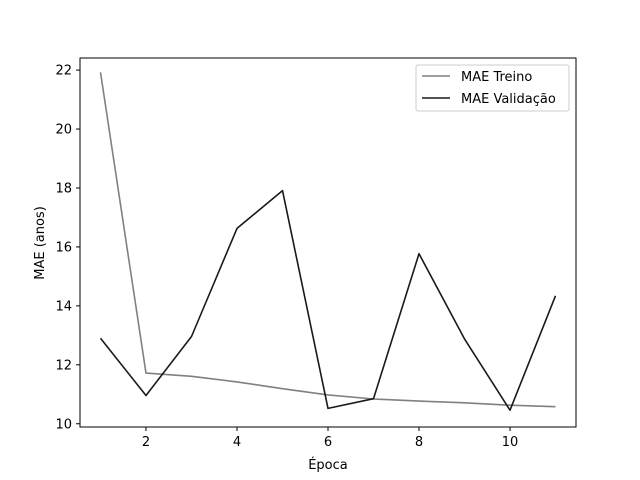 This screenshot has width=640, height=480. Describe the element at coordinates (63, 365) in the screenshot. I see `y-tick-label: 12` at that location.